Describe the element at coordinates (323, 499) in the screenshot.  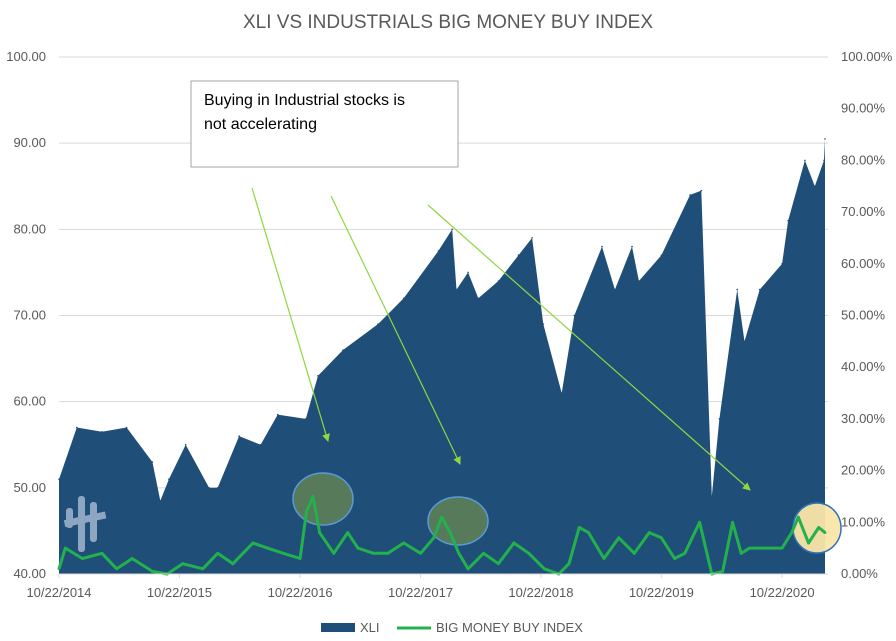
I see `highlight-circle-2016` at that location.